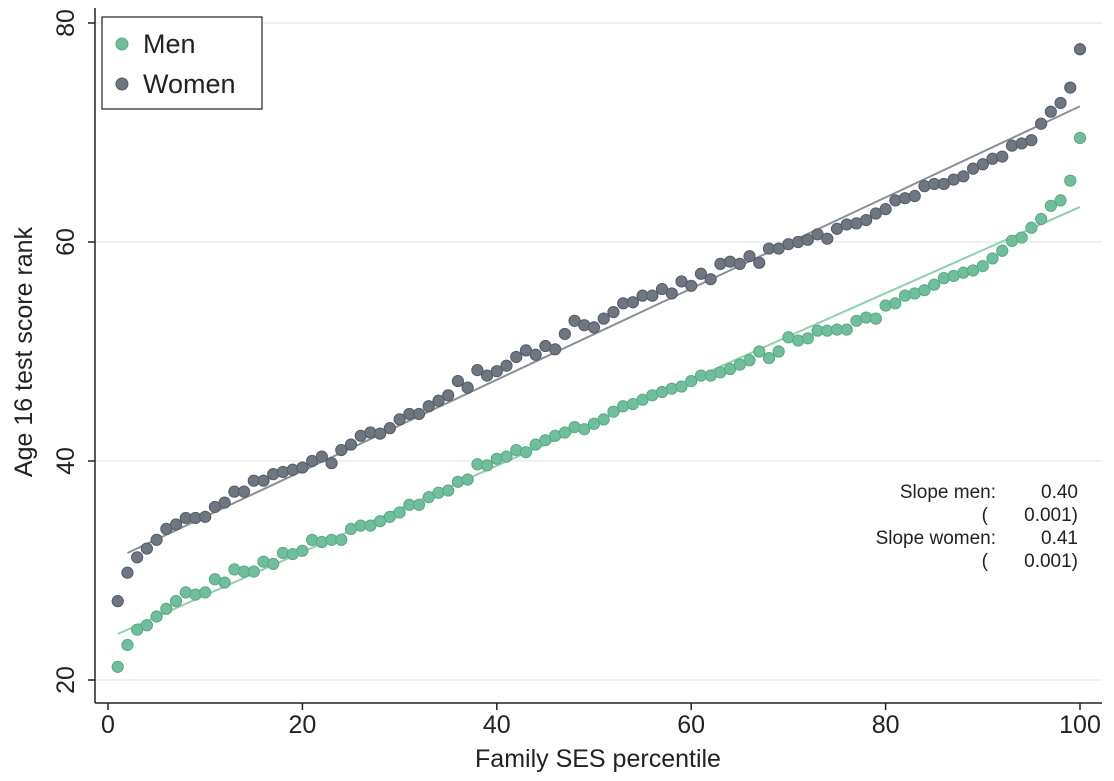 Image resolution: width=1114 pixels, height=781 pixels. I want to click on annotation-row2-label: (, so click(985, 515).